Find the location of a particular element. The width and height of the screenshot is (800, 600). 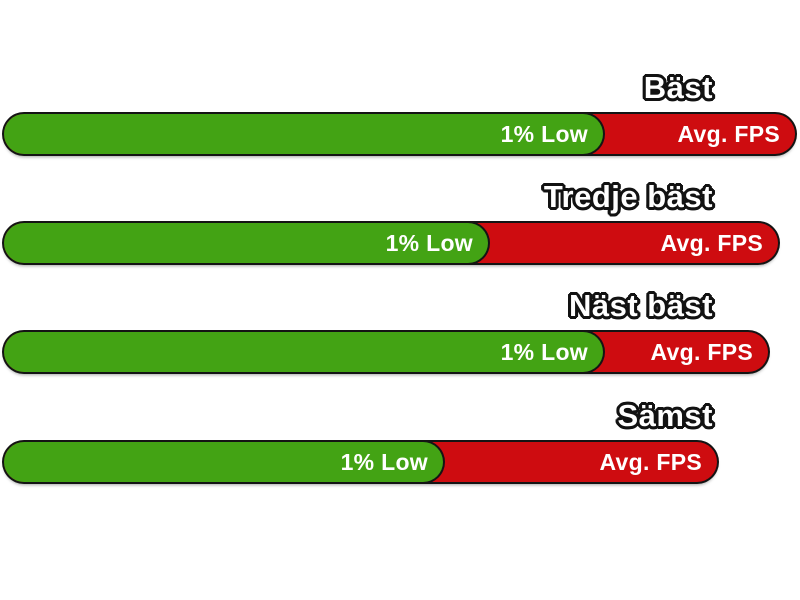

chart-row: Sämst Avg. FPS 1% Low is located at coordinates (400, 441).